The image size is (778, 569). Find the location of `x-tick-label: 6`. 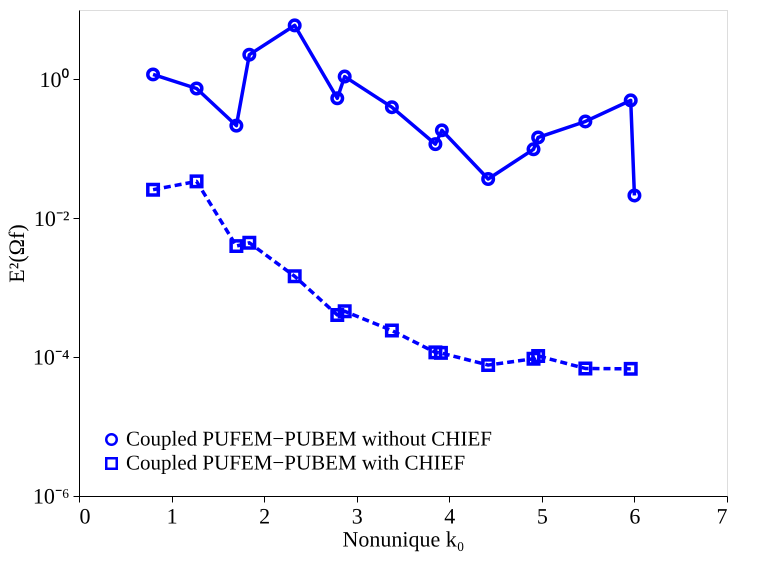

x-tick-label: 6 is located at coordinates (634, 516).